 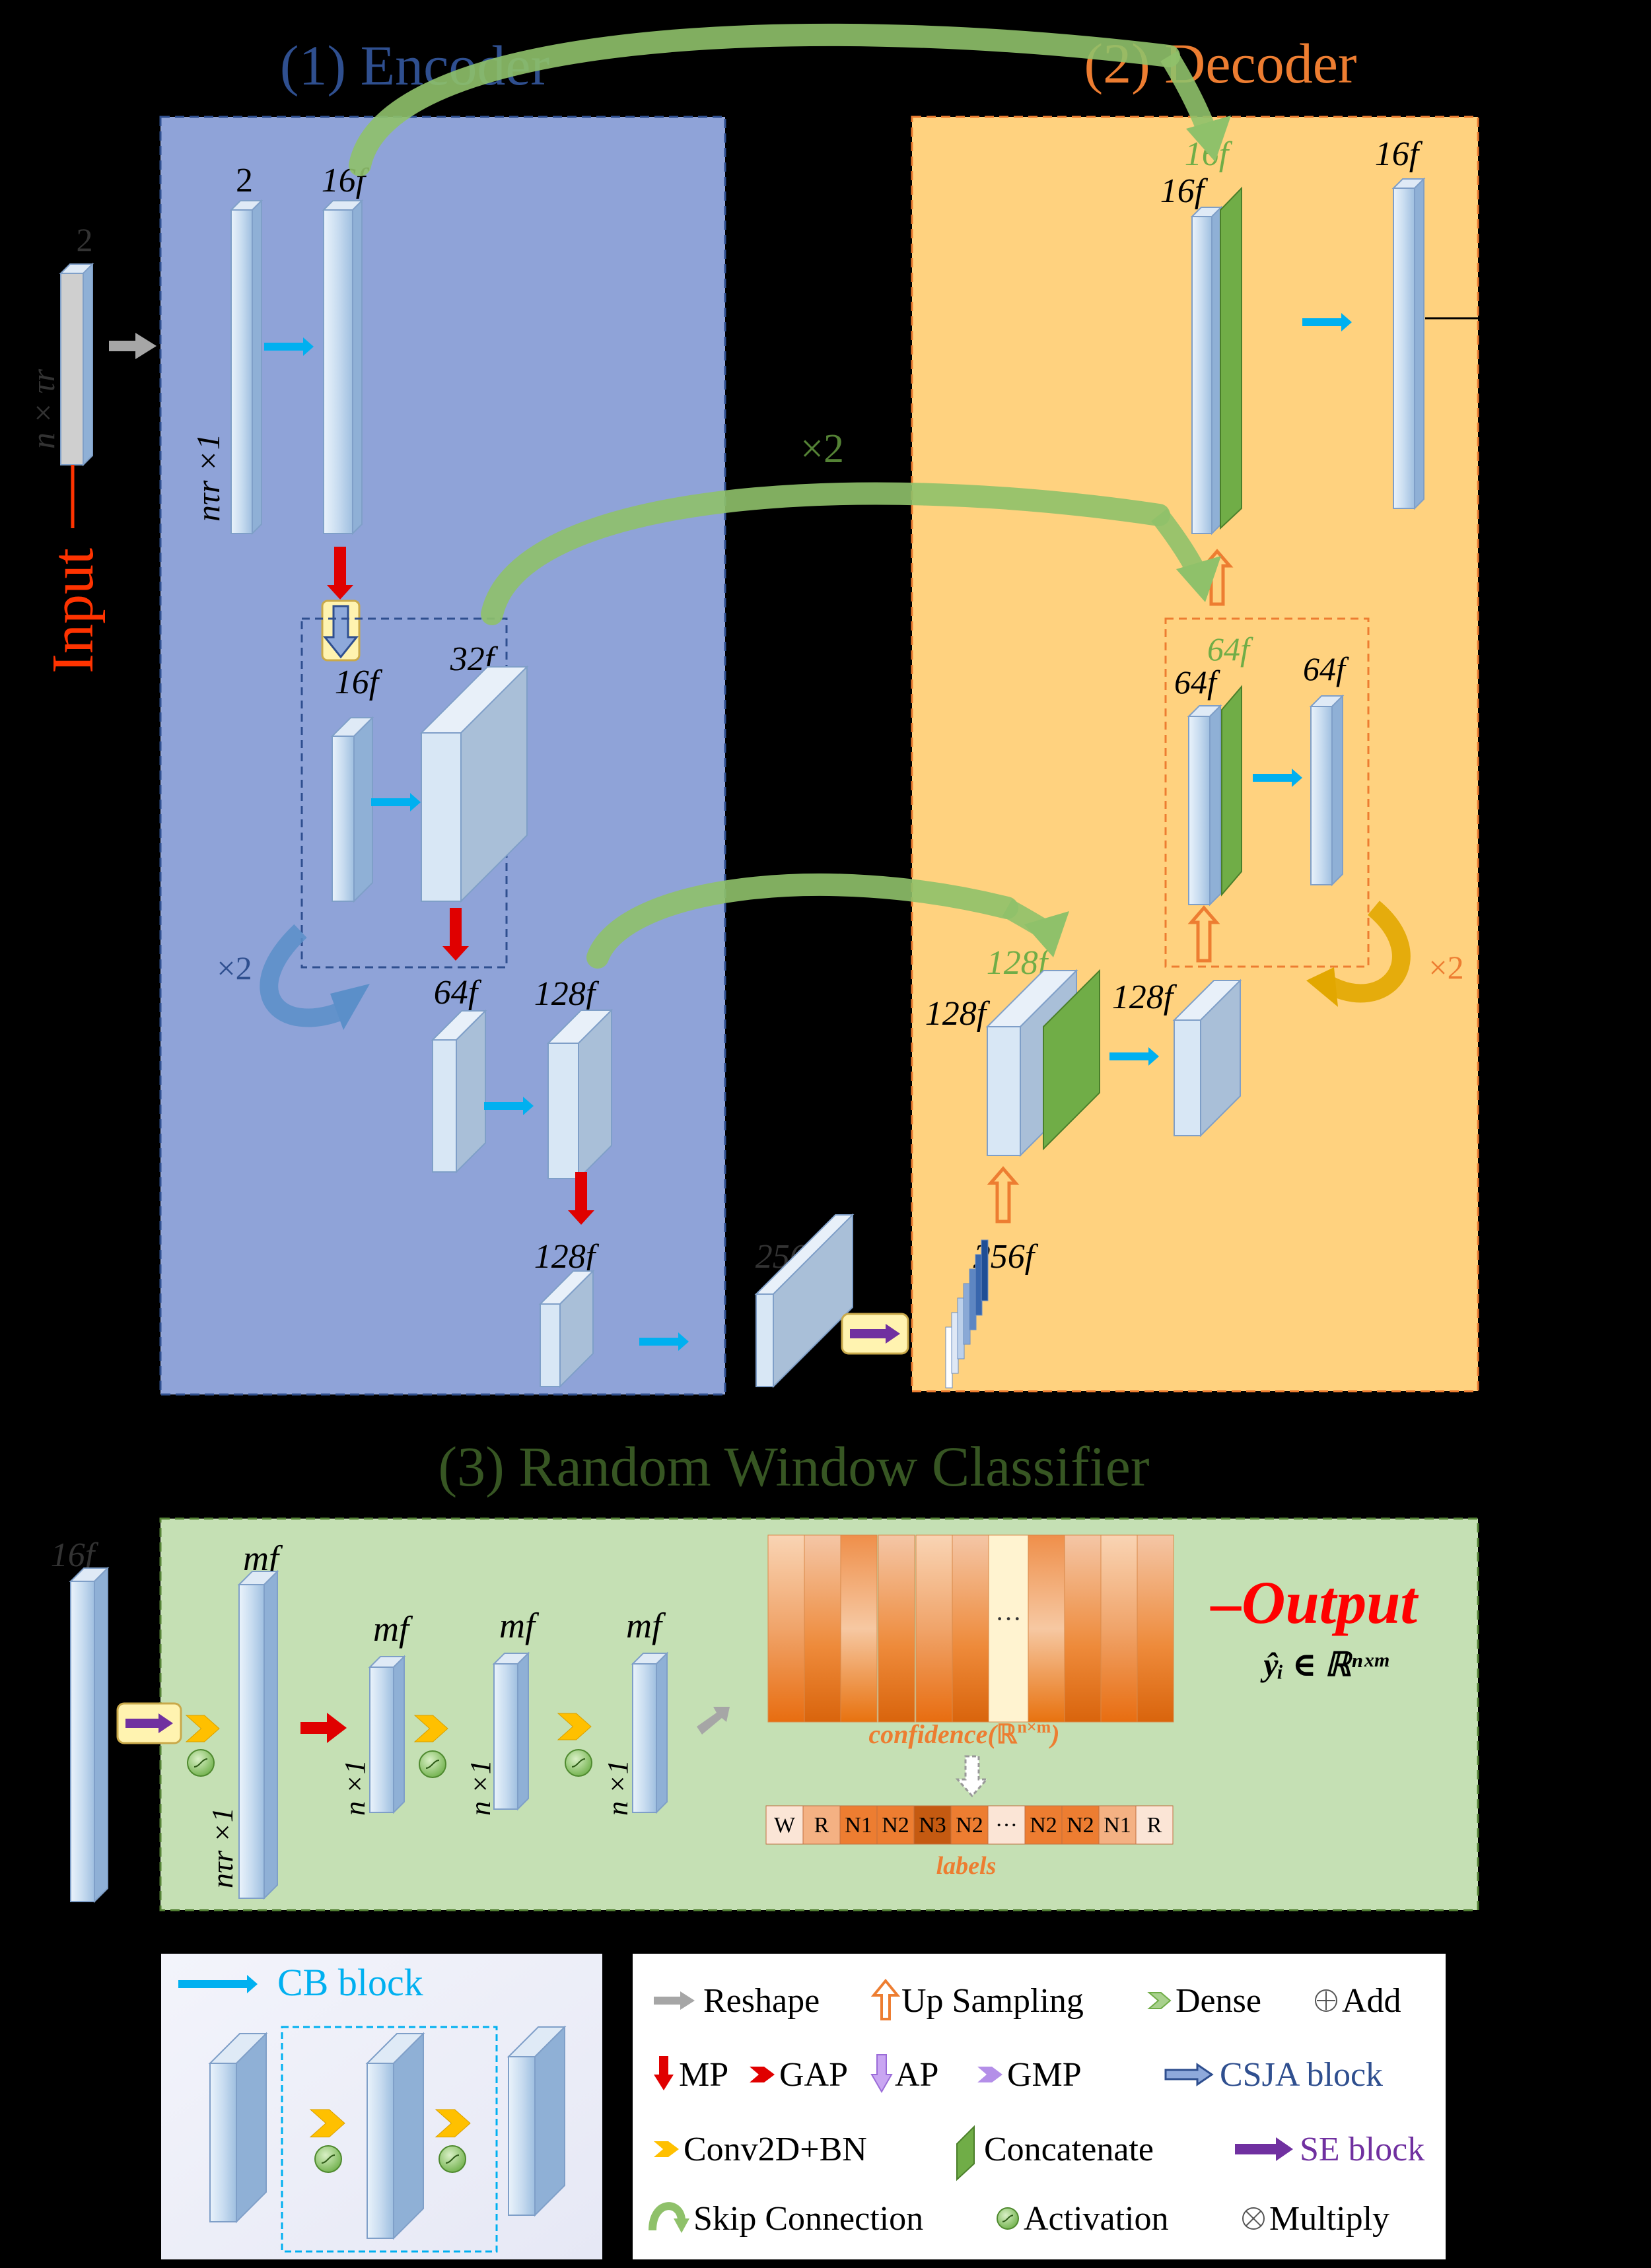 What do you see at coordinates (303, 976) in the screenshot?
I see `repeat-arrow-enc` at bounding box center [303, 976].